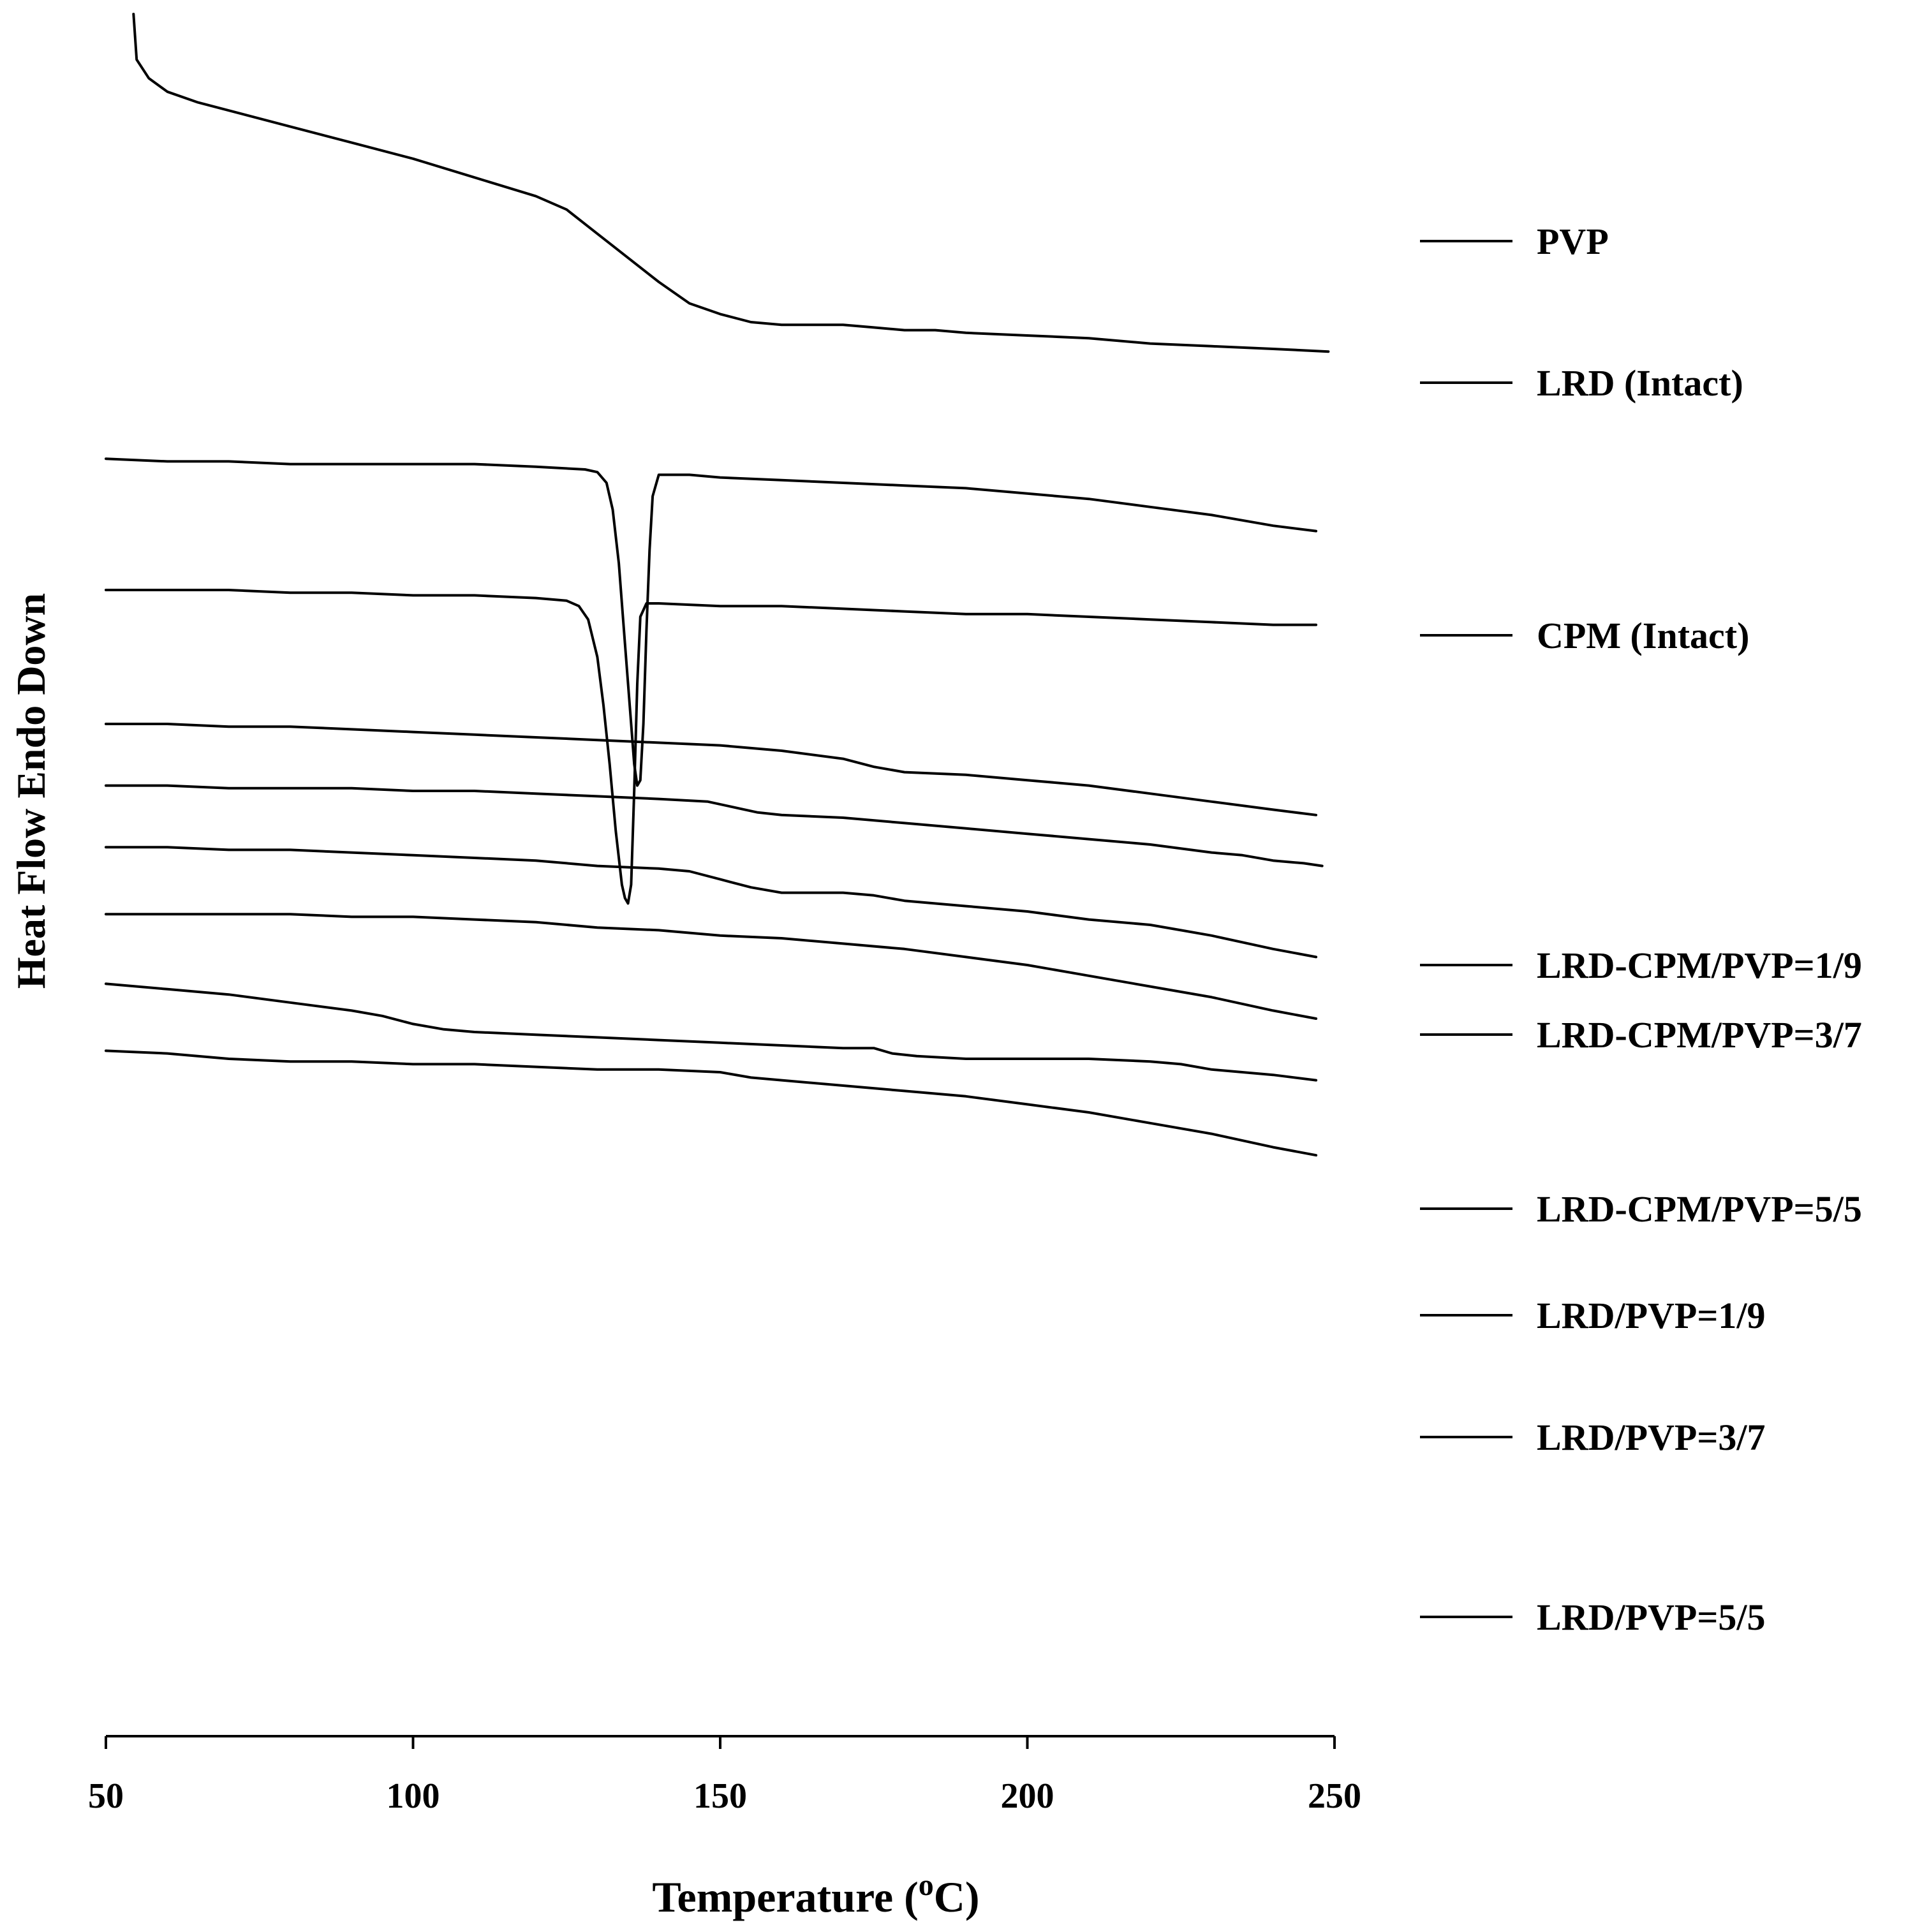 The image size is (1915, 1932). I want to click on legend-item-3: LRD-CPM/PVP=1/9, so click(1641, 965).